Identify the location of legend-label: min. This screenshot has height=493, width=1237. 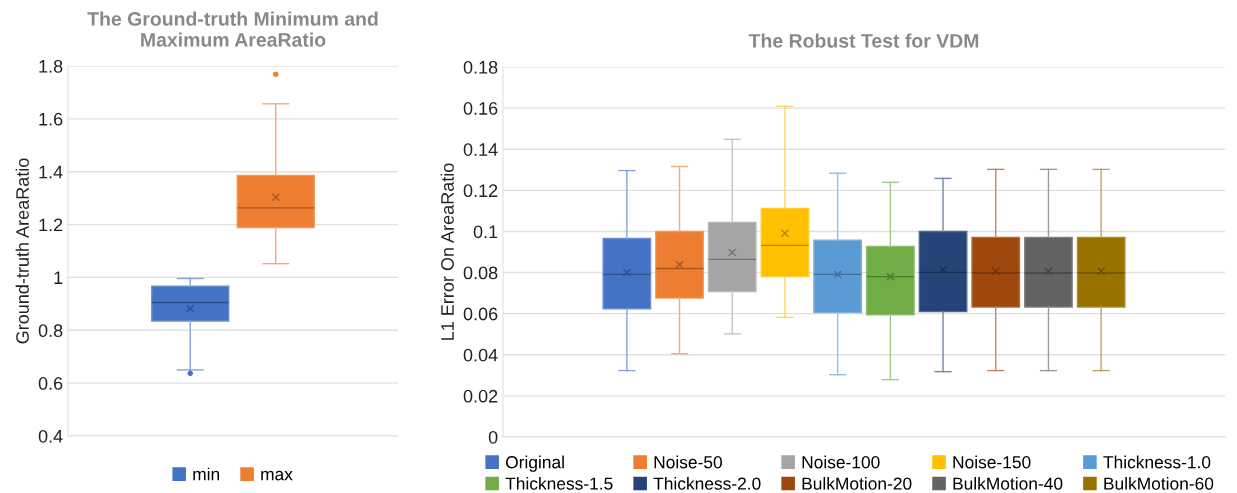
(206, 474).